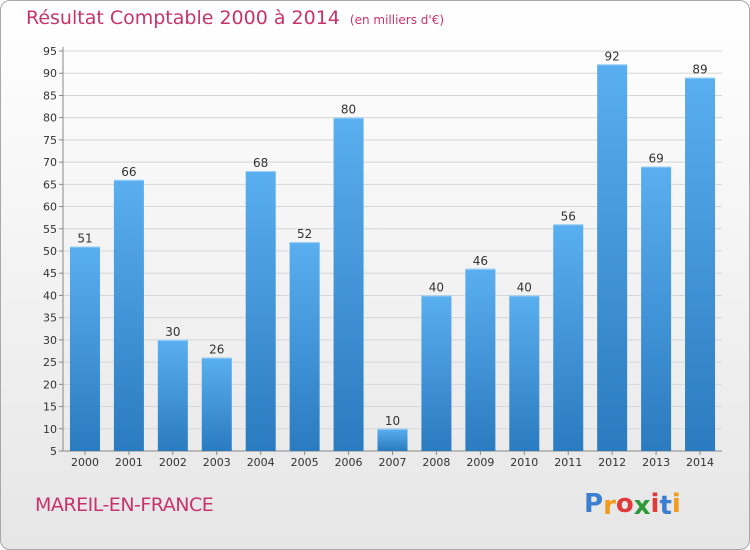 Image resolution: width=750 pixels, height=550 pixels. Describe the element at coordinates (655, 159) in the screenshot. I see `data-label: 69` at that location.